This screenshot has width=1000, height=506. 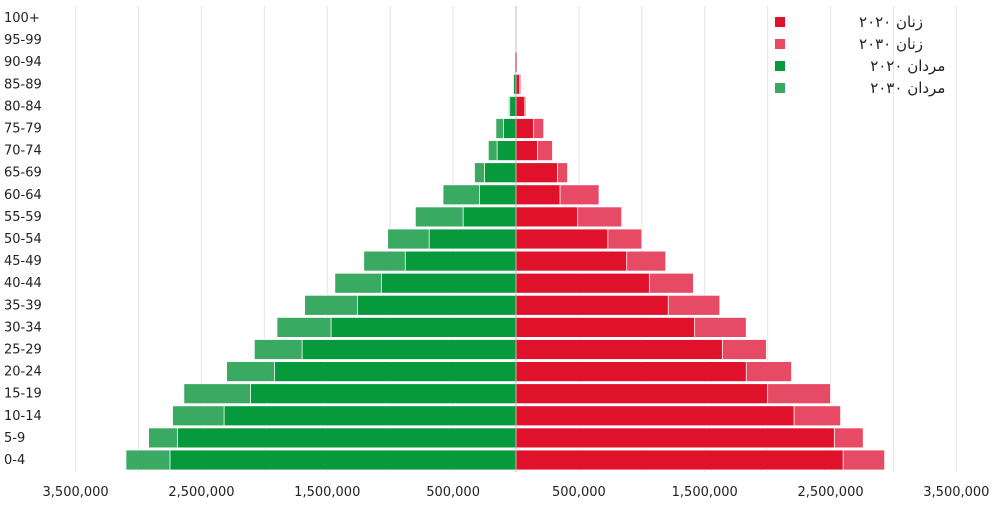 What do you see at coordinates (23, 173) in the screenshot?
I see `y-tick-label: 65-69` at bounding box center [23, 173].